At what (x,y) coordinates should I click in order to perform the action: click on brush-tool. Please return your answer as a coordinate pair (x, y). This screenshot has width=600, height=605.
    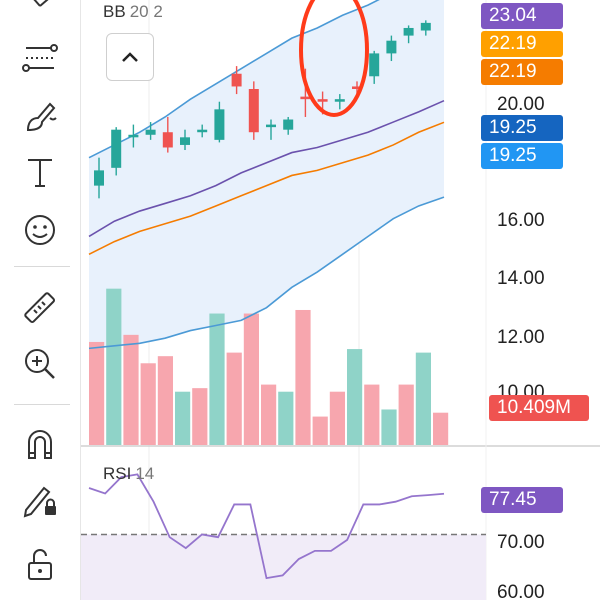
    Looking at the image, I should click on (40, 116).